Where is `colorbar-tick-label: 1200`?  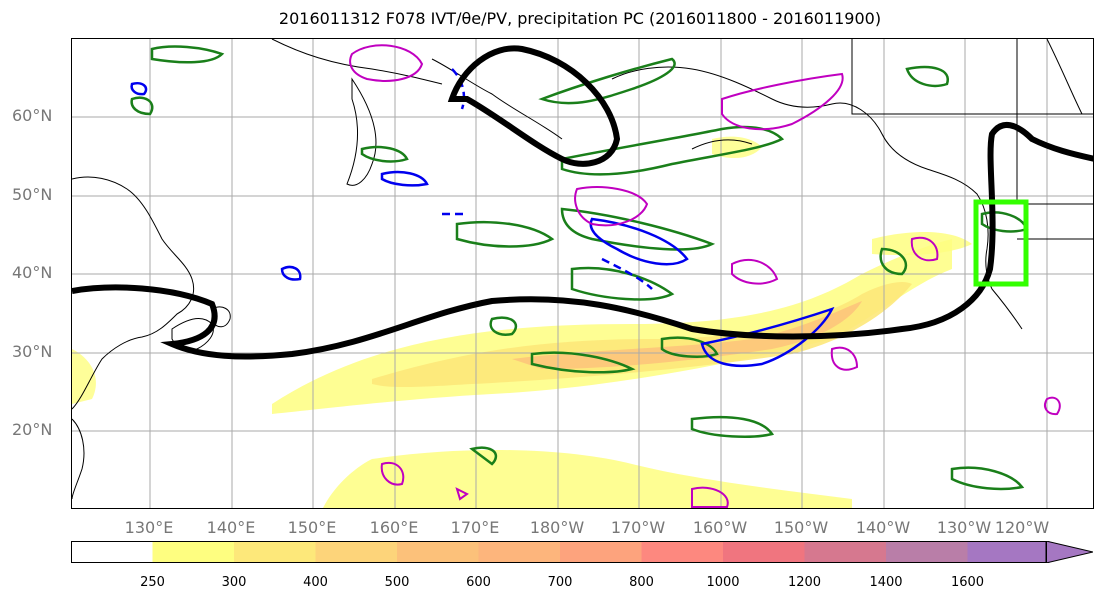
colorbar-tick-label: 1200 is located at coordinates (804, 582).